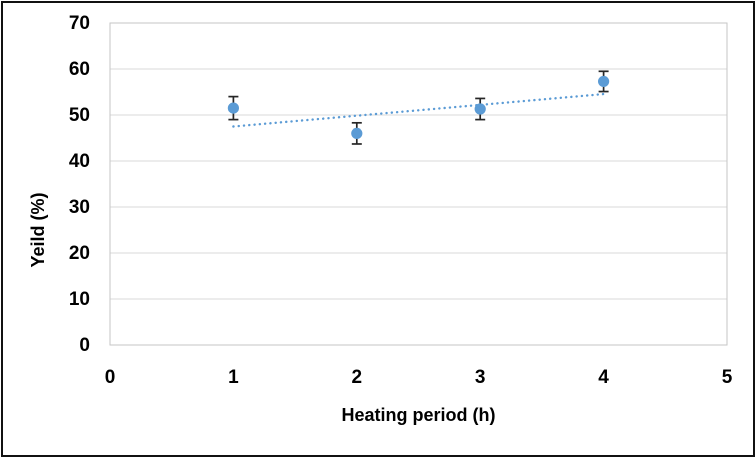  What do you see at coordinates (603, 377) in the screenshot?
I see `x-tick-label: 4` at bounding box center [603, 377].